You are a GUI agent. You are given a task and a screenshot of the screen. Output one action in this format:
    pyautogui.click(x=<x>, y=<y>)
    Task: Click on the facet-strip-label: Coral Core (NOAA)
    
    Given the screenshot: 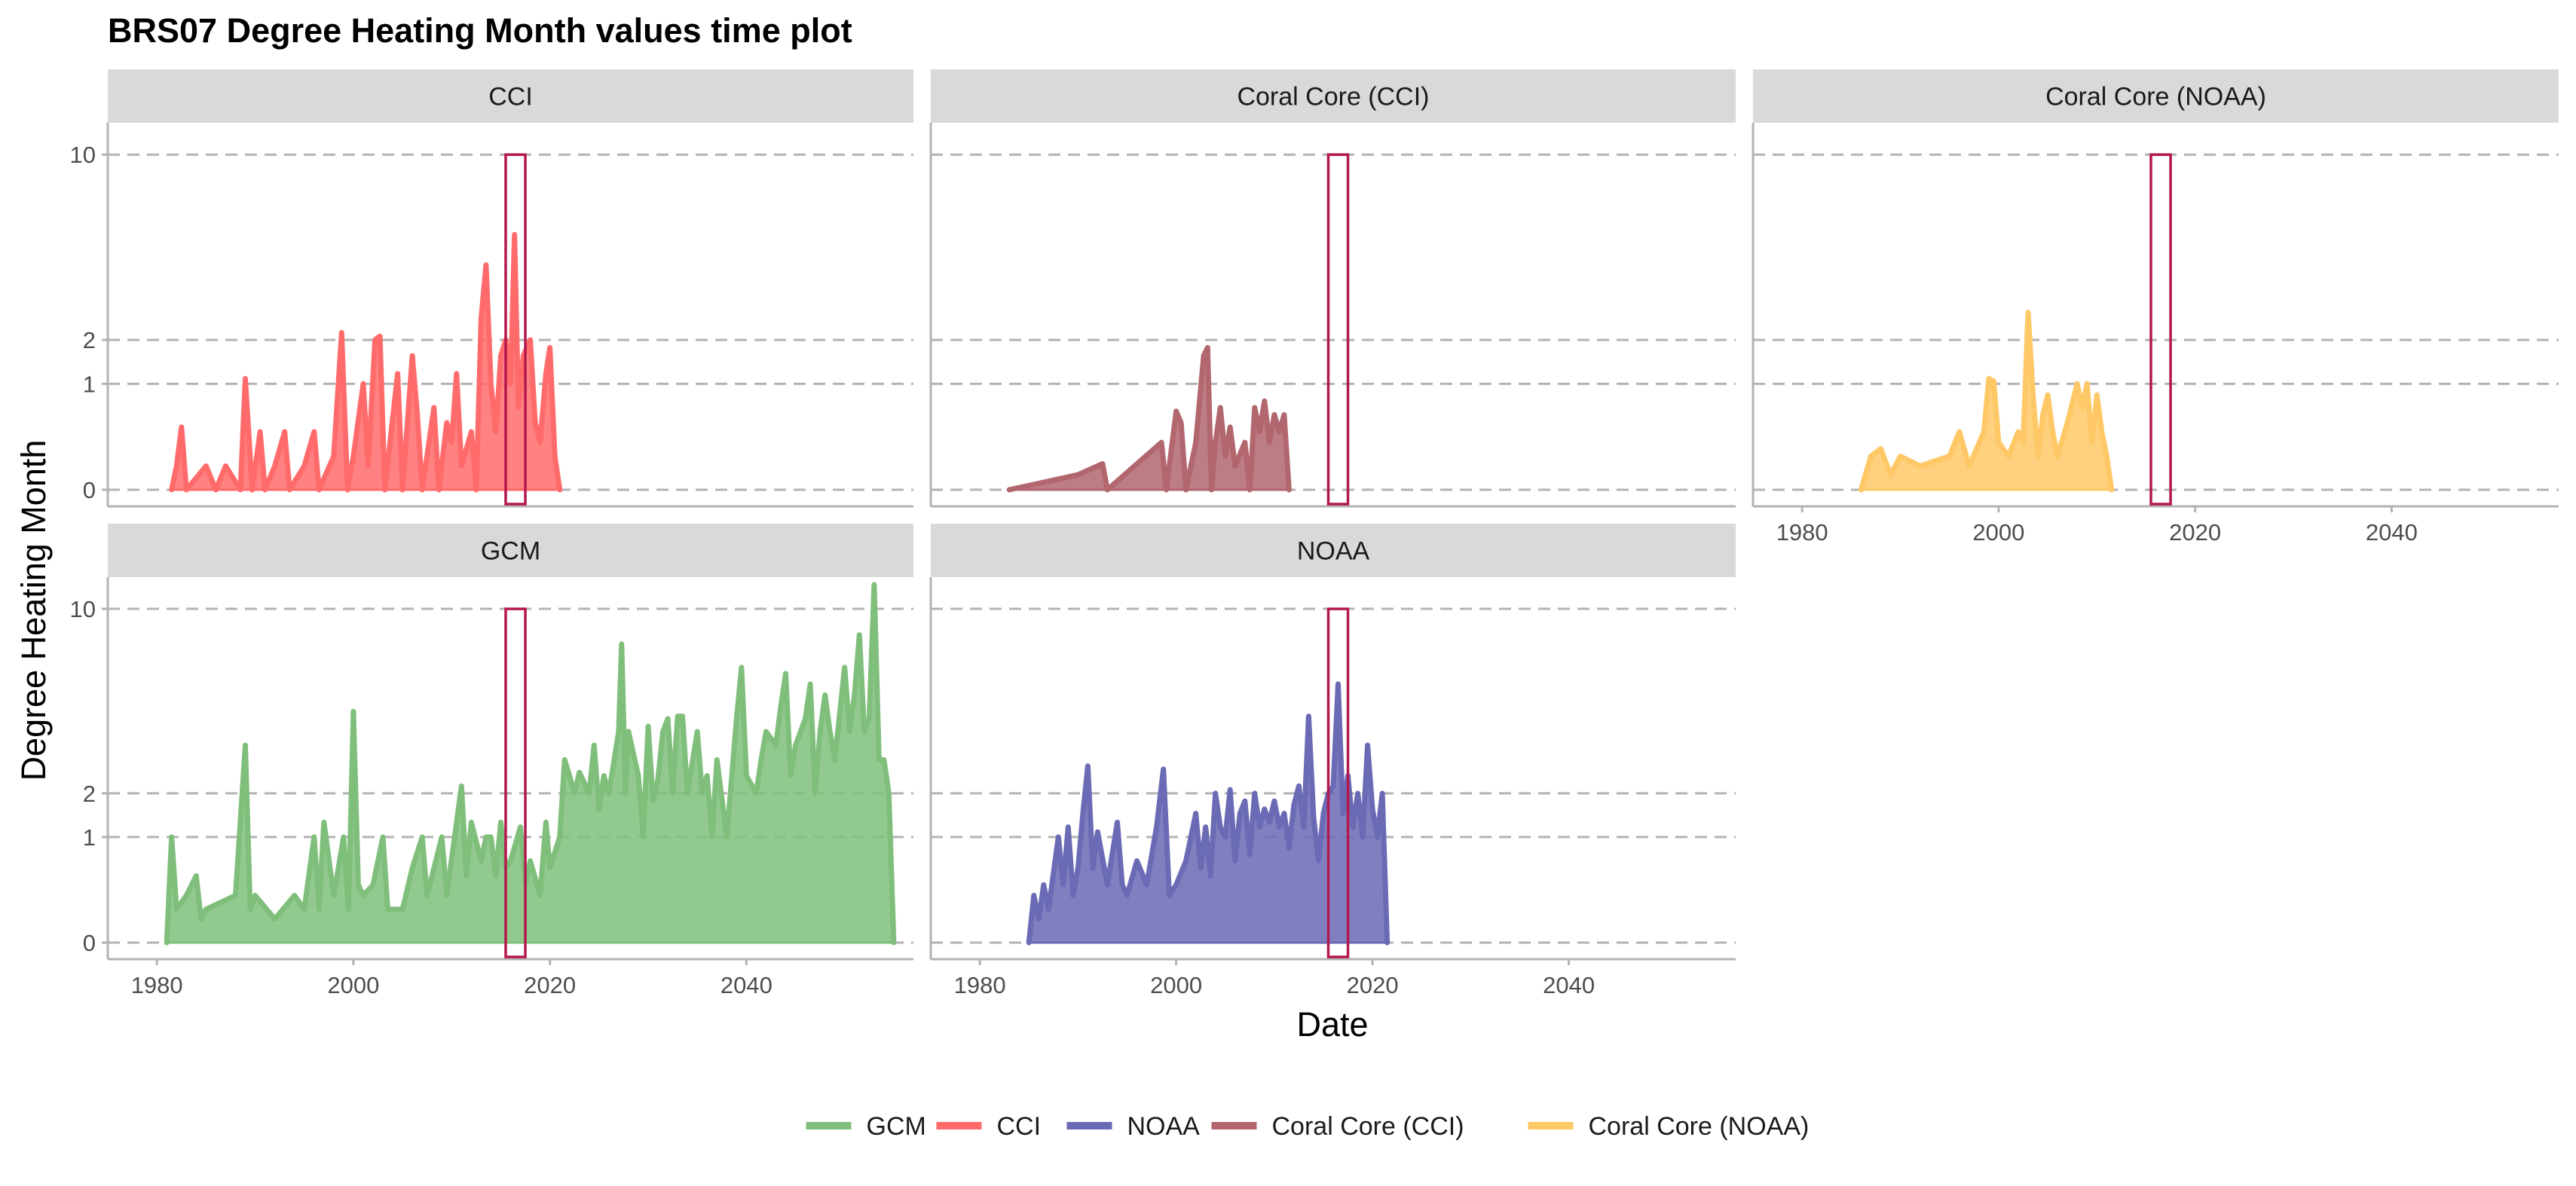 What is the action you would take?
    pyautogui.click(x=2155, y=98)
    